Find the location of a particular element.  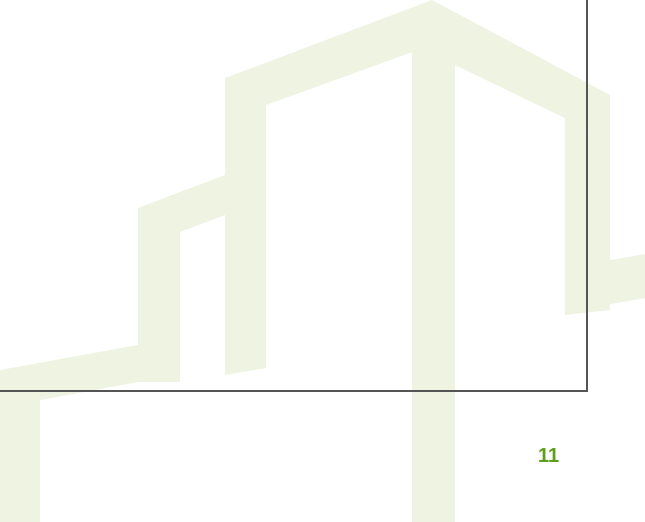

page-number: 11 is located at coordinates (549, 456).